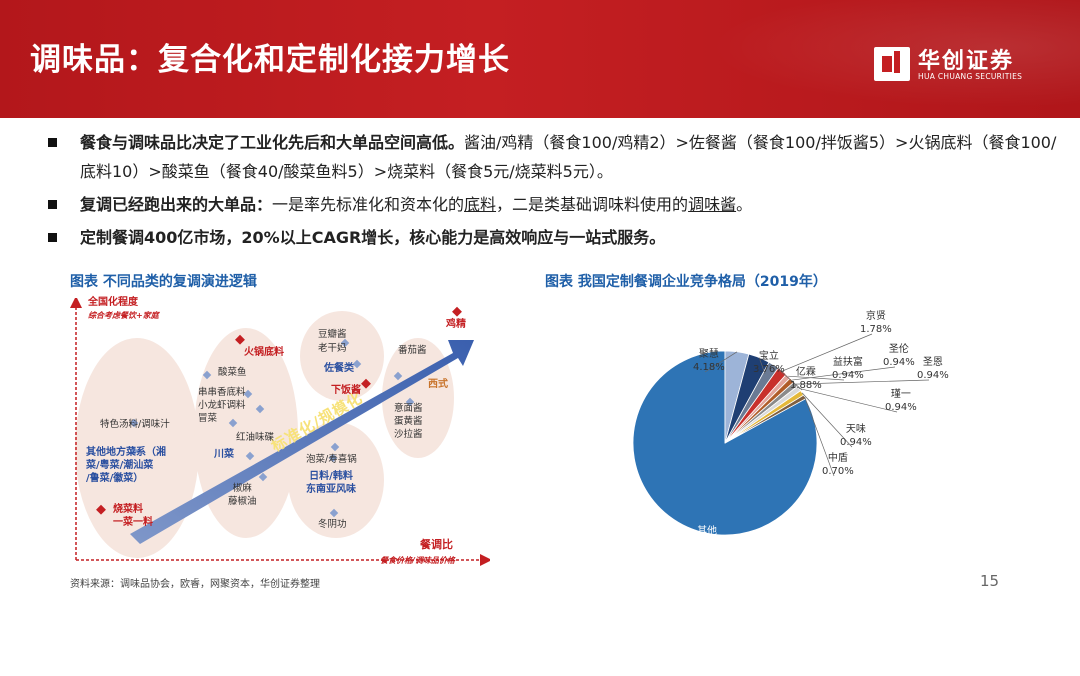  I want to click on bullet-2-underline-a: 底料, so click(480, 204).